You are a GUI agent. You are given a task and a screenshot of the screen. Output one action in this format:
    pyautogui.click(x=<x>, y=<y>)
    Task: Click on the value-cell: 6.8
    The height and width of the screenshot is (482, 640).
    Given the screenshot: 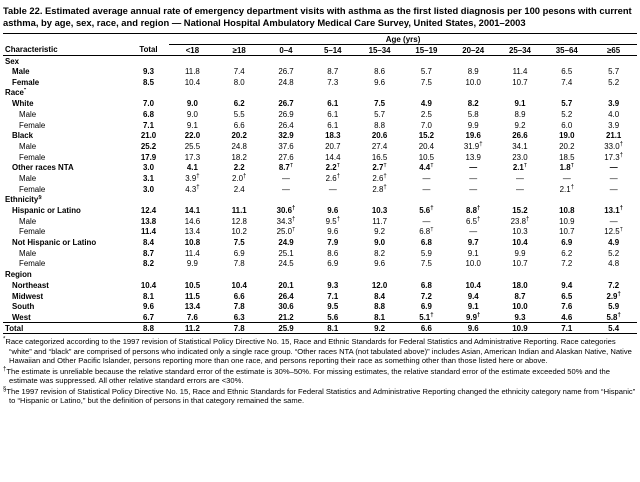 What is the action you would take?
    pyautogui.click(x=426, y=285)
    